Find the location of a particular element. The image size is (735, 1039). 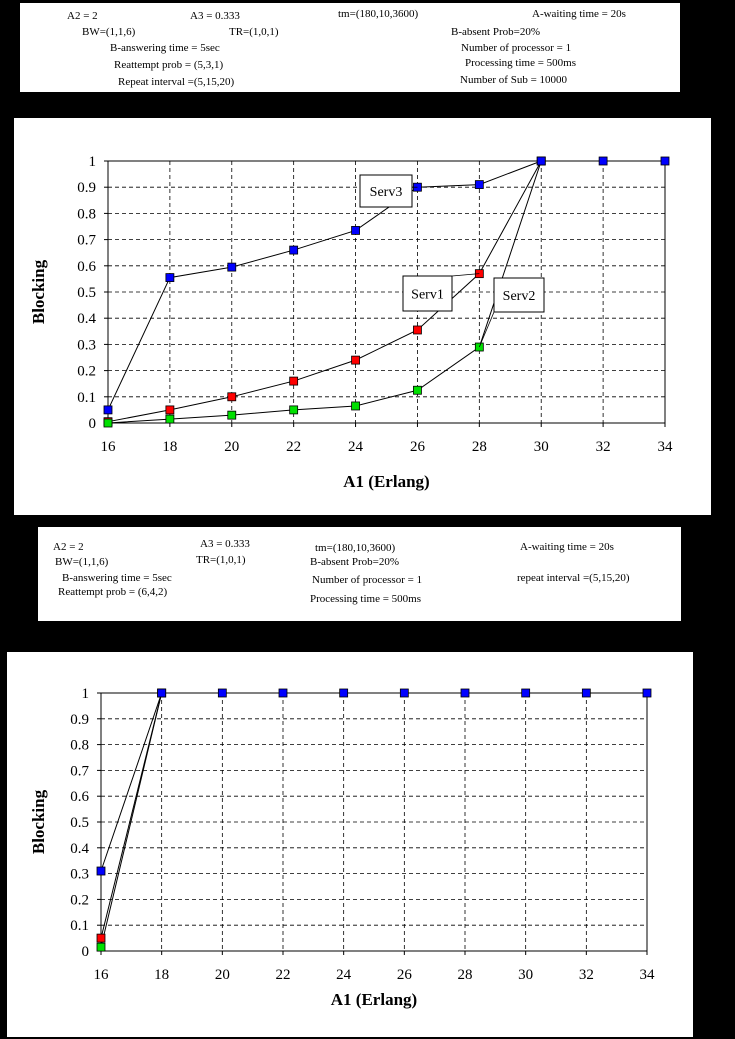

param-processing: Processing time = 500ms is located at coordinates (521, 63).